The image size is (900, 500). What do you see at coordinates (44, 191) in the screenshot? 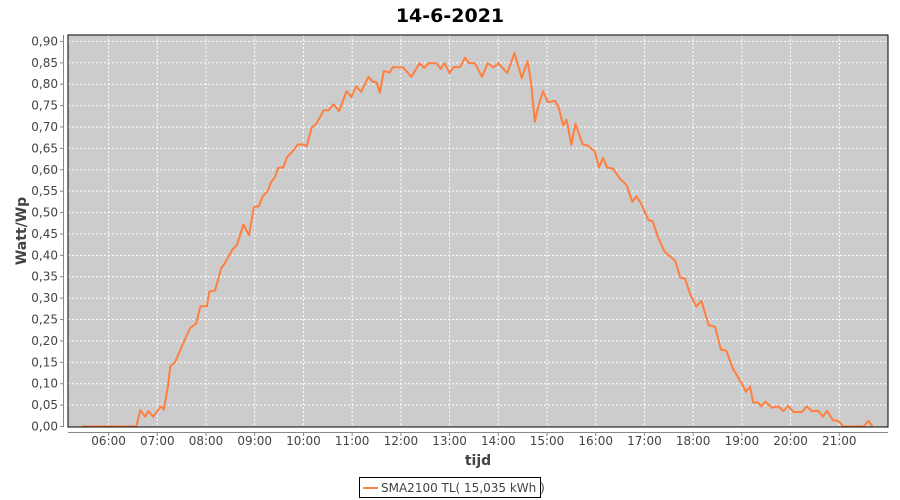
I see `y-tick-label: 0,55` at bounding box center [44, 191].